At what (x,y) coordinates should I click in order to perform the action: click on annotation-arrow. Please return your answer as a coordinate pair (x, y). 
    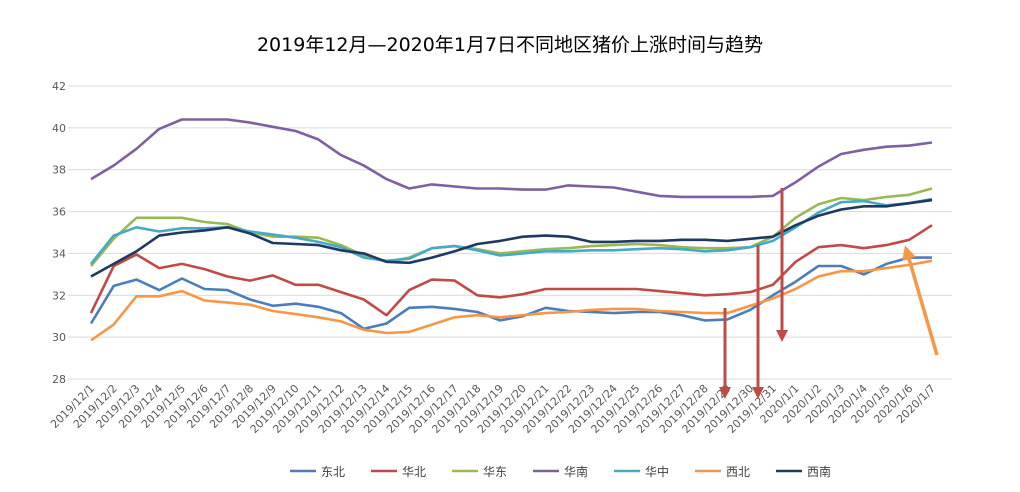
    Looking at the image, I should click on (920, 300).